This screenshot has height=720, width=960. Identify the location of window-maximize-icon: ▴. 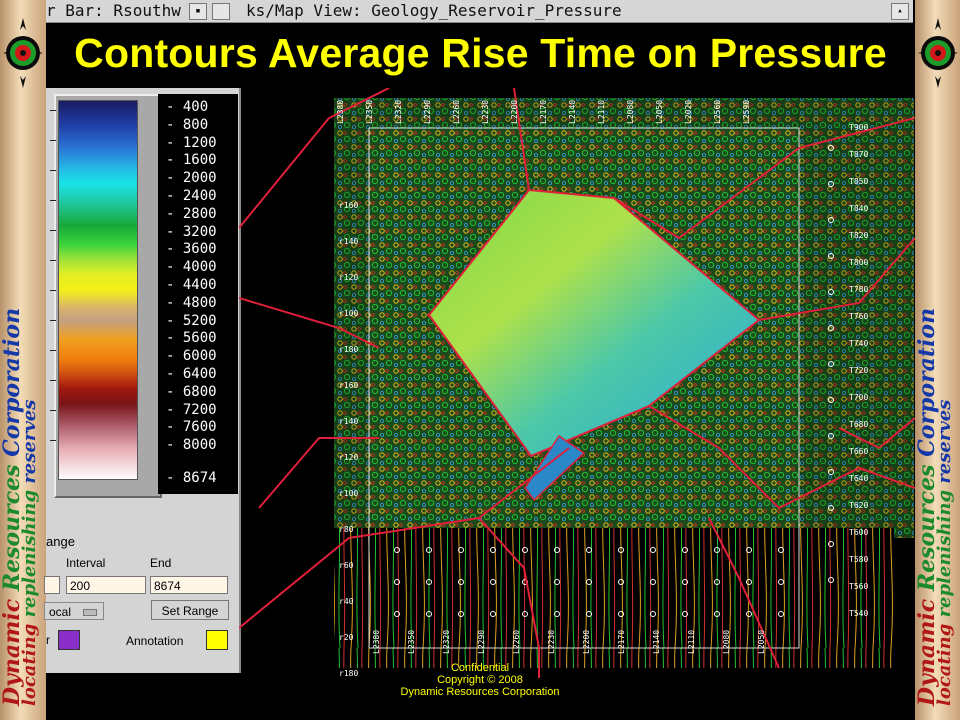
(900, 11).